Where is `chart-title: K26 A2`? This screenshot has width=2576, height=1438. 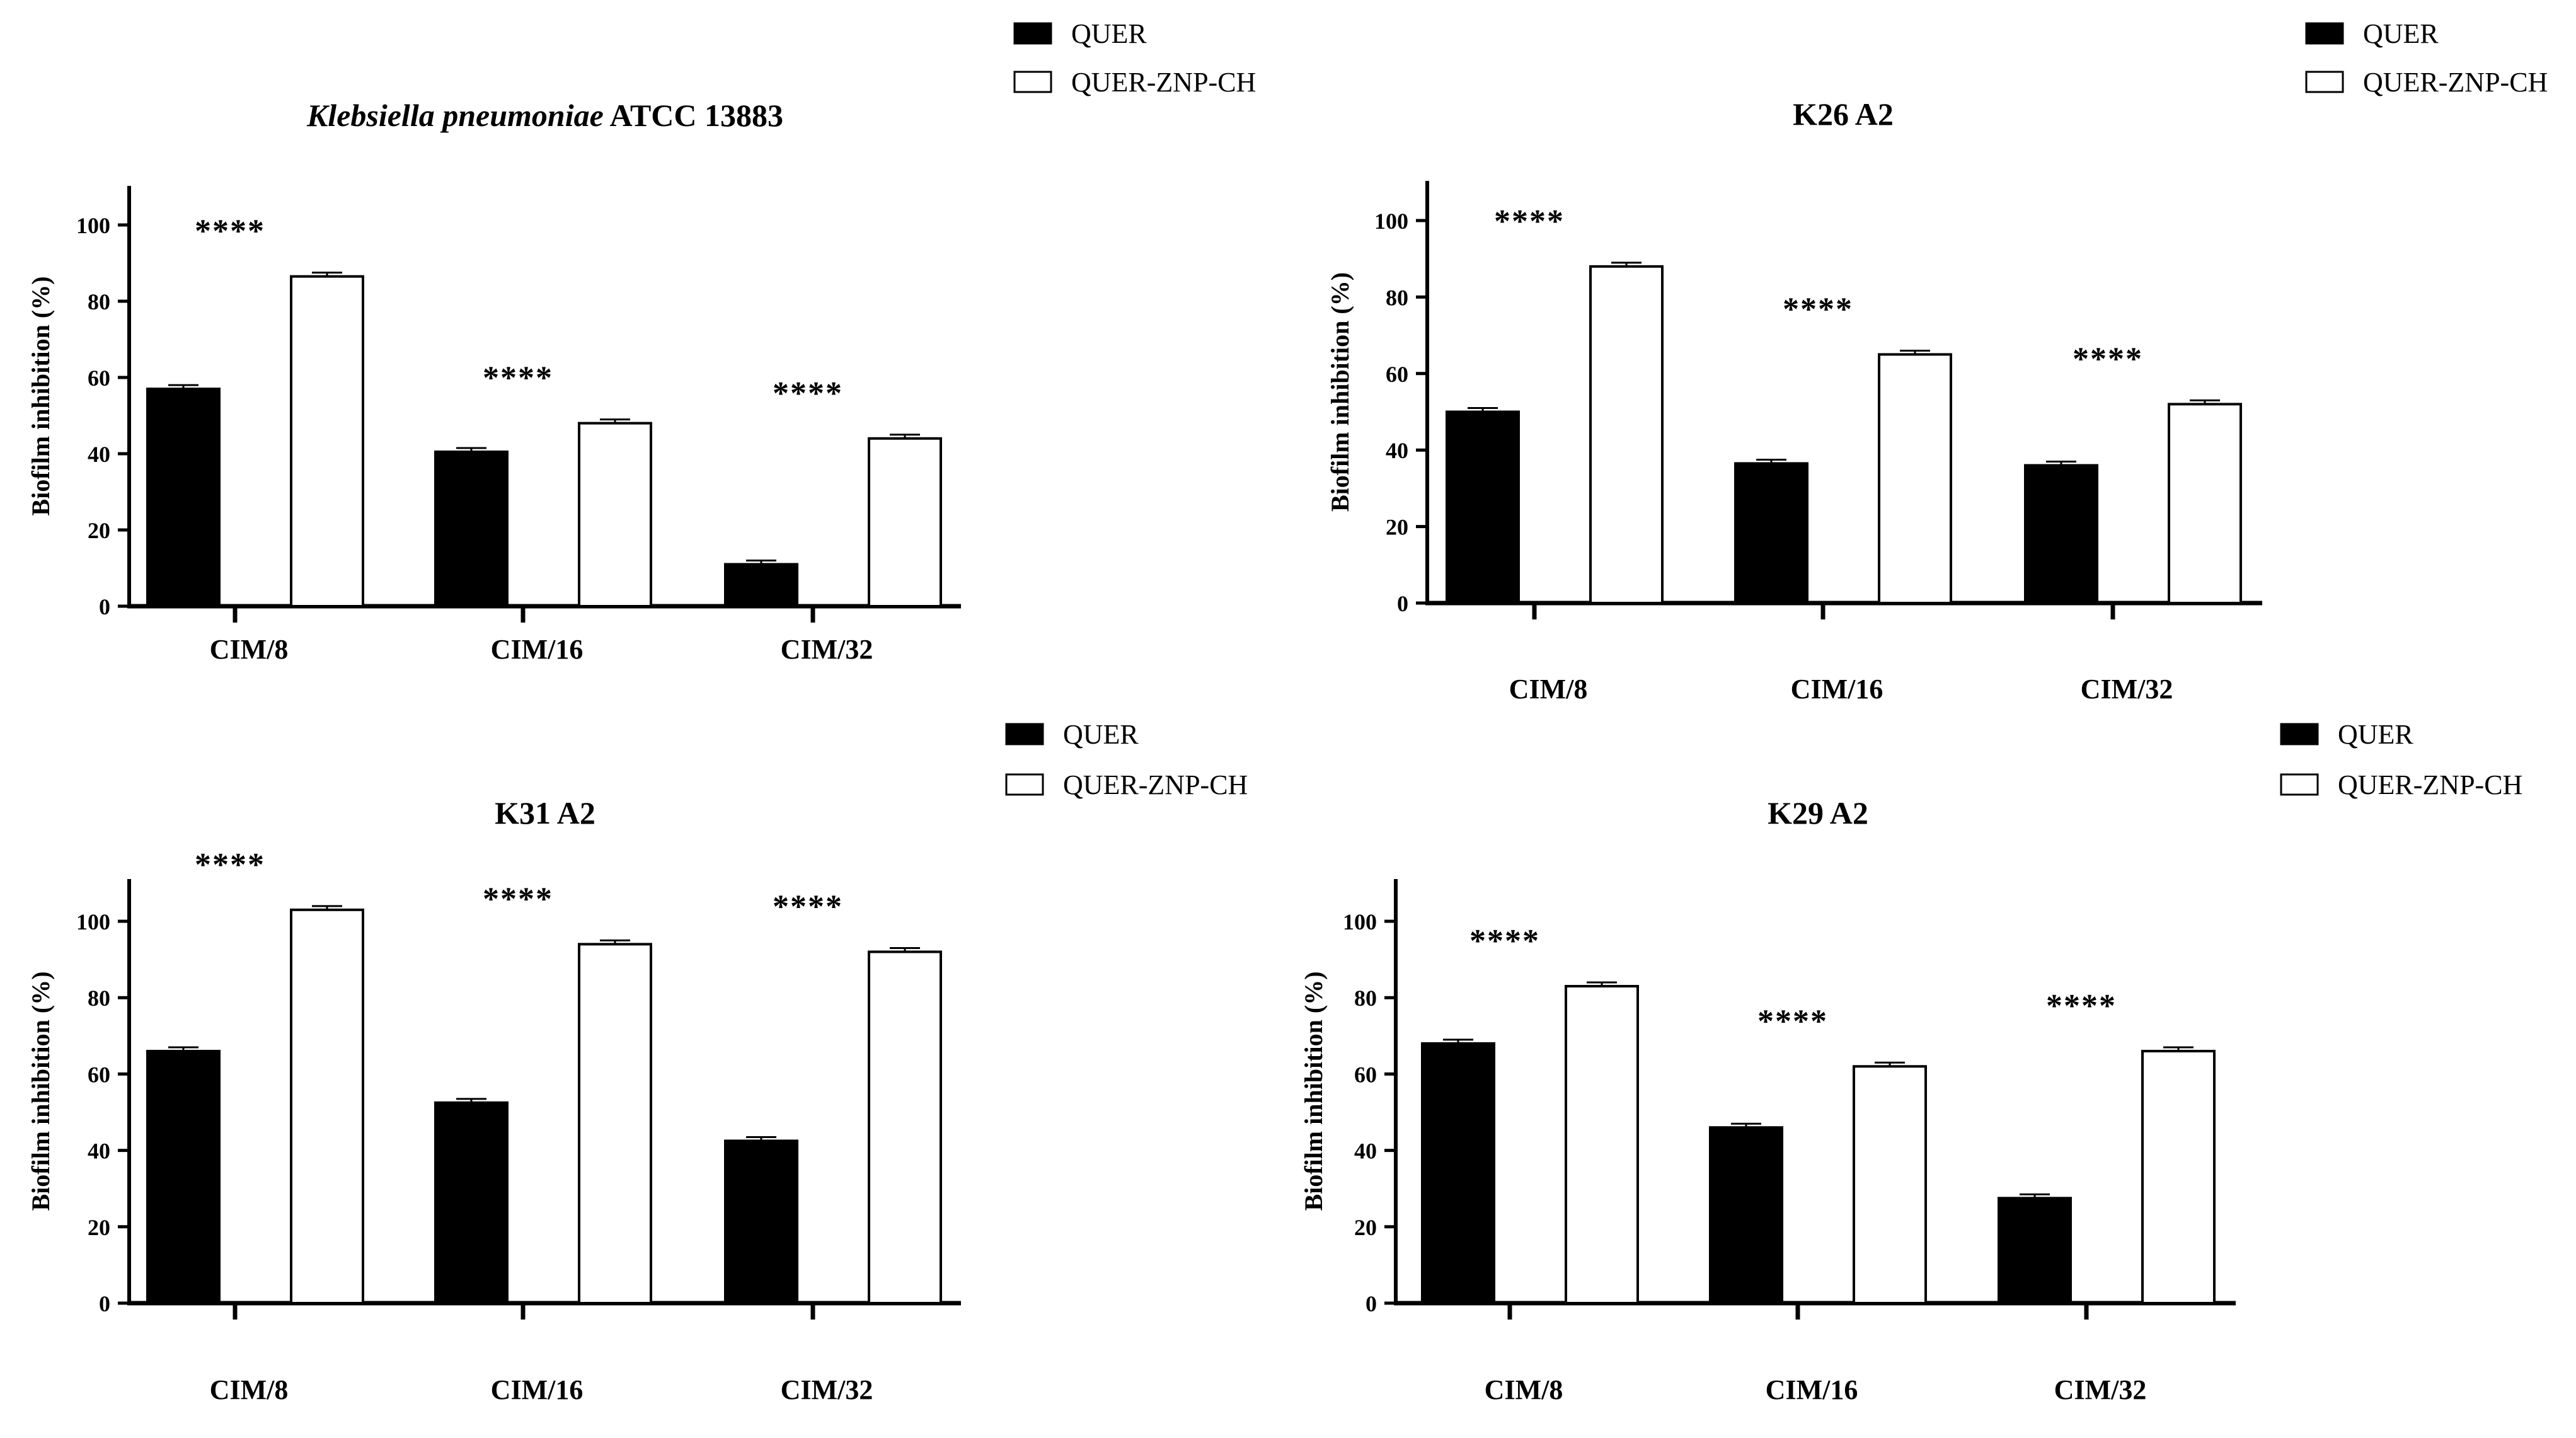 chart-title: K26 A2 is located at coordinates (1843, 114).